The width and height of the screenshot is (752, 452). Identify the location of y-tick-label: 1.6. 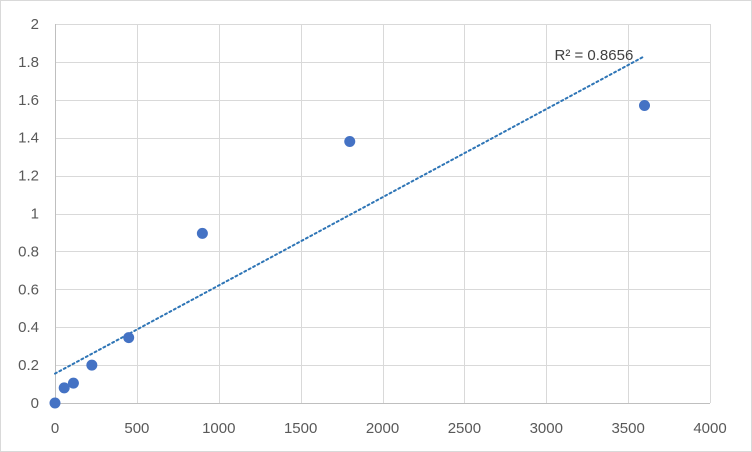
(28, 100).